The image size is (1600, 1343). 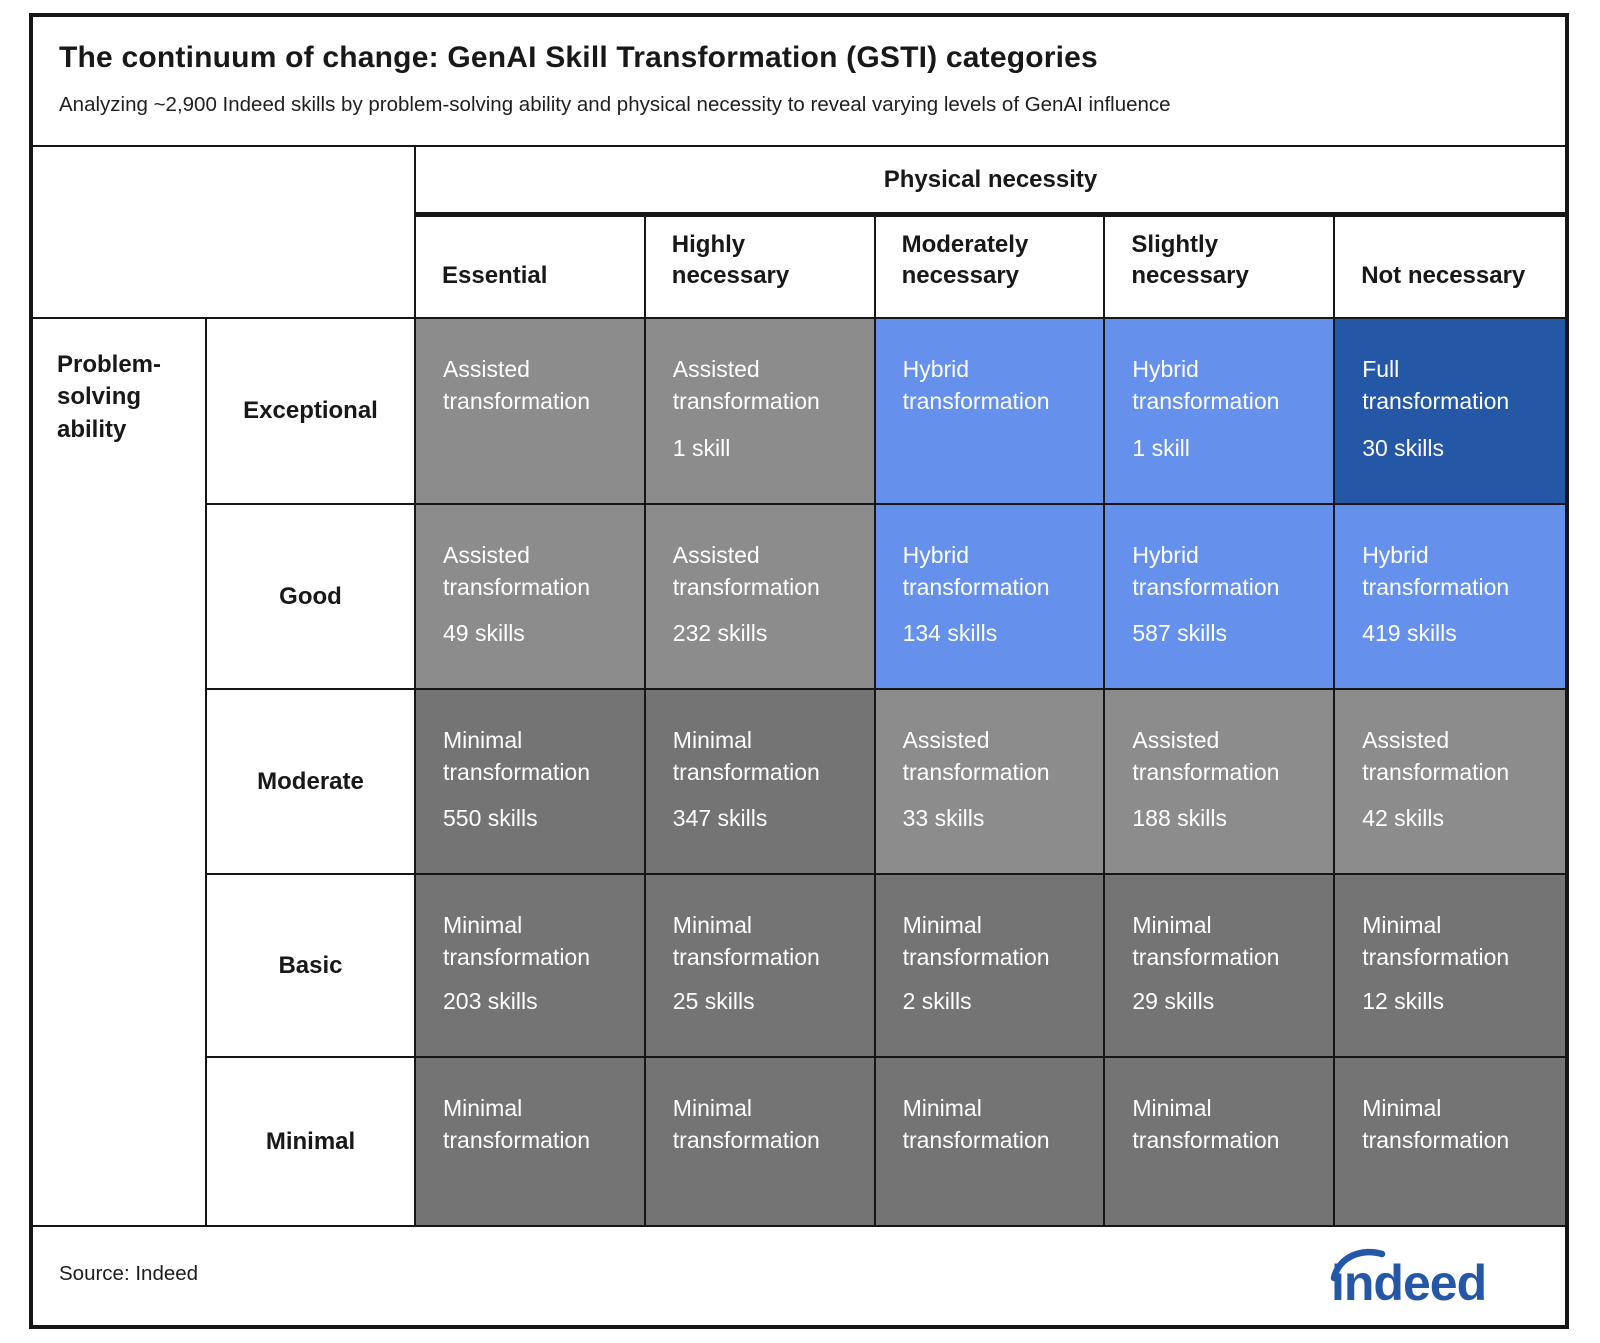 I want to click on gsti-cell-basic-moderately: Minimal transformation 2 skills, so click(x=990, y=966).